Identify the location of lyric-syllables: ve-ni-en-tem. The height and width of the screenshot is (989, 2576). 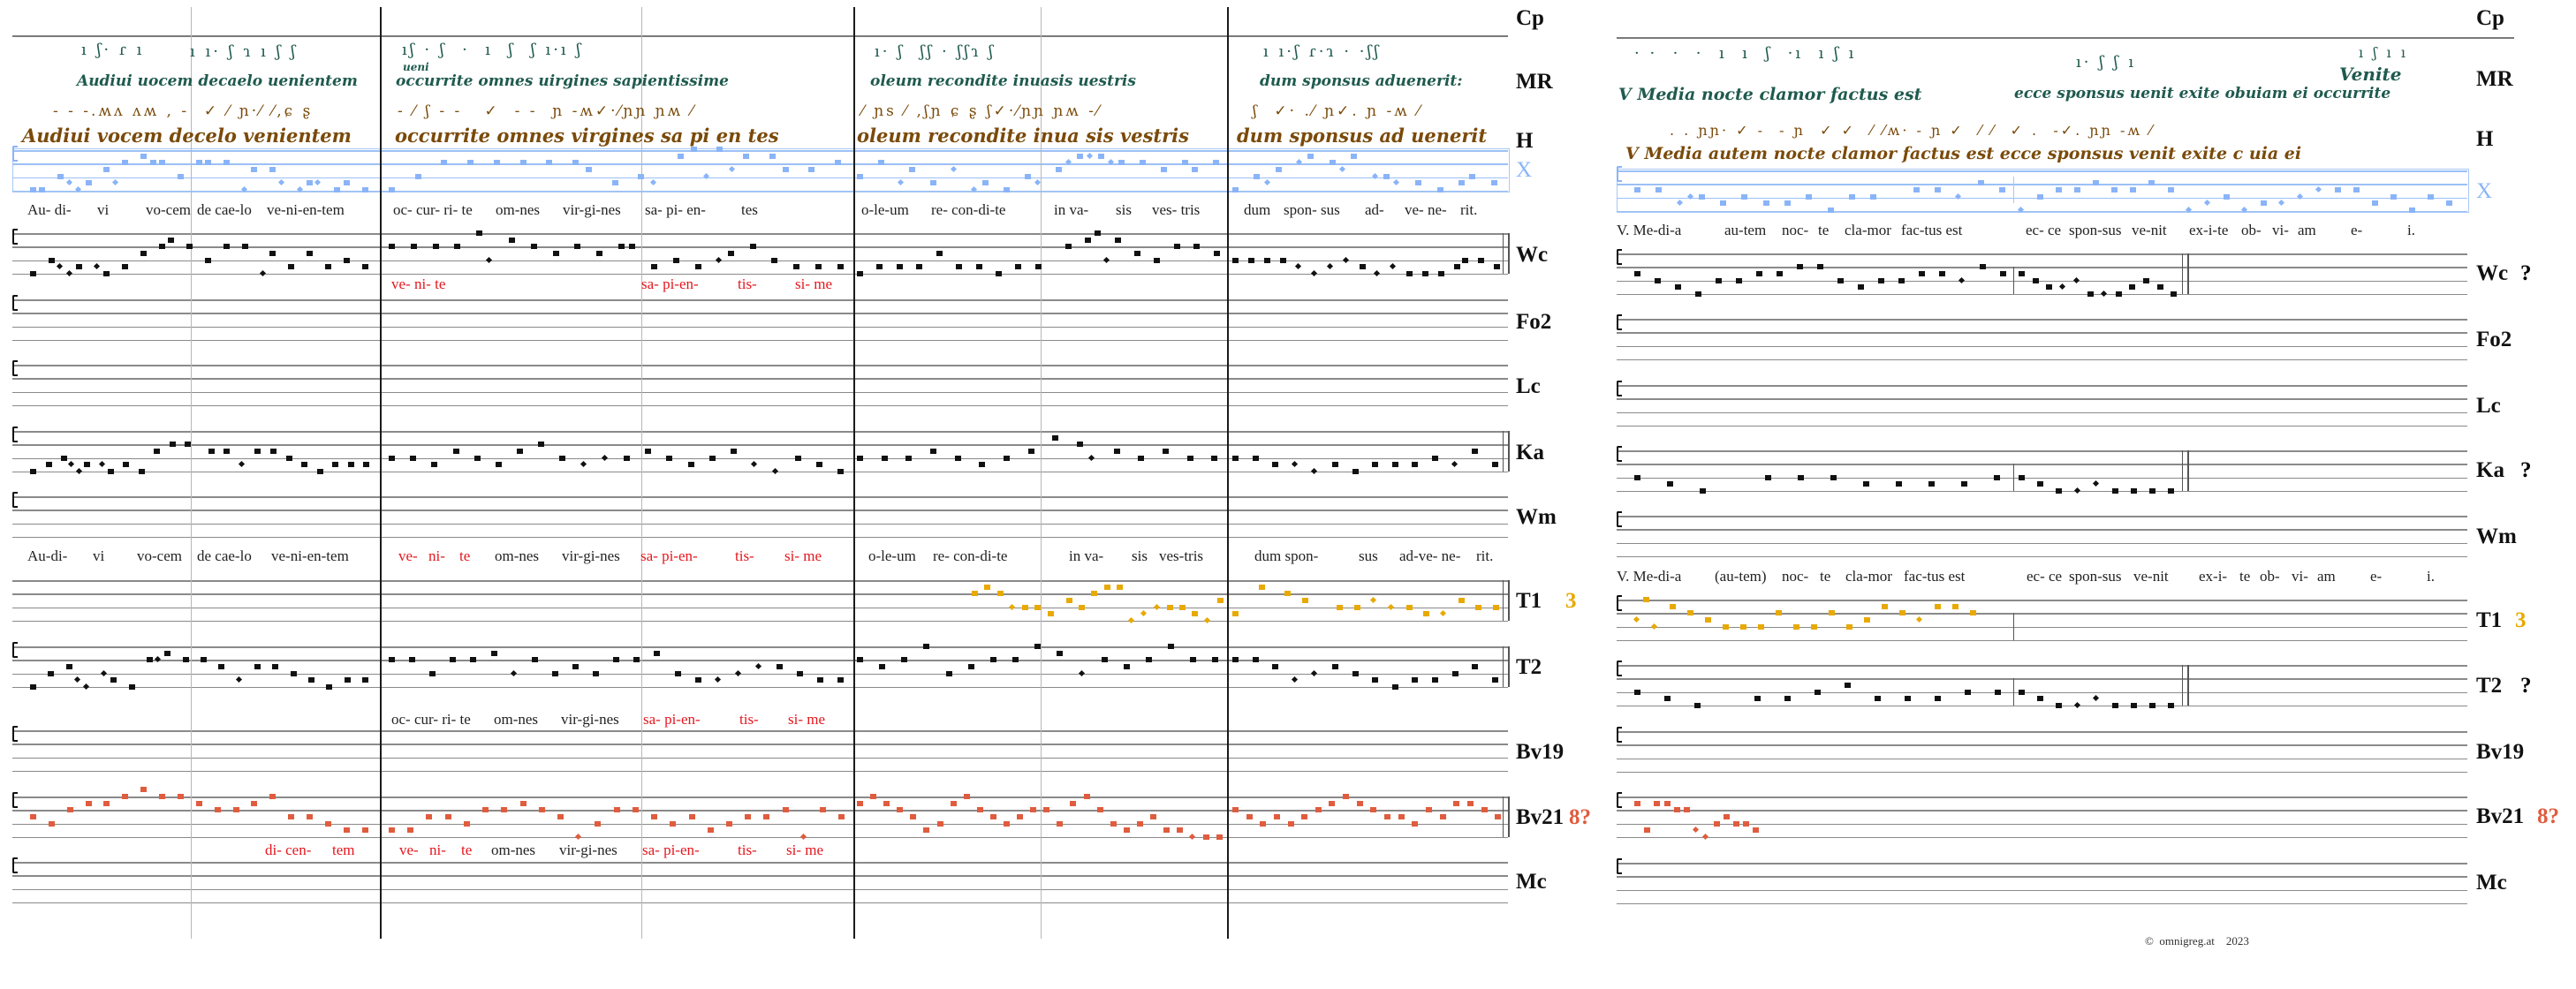
(306, 209).